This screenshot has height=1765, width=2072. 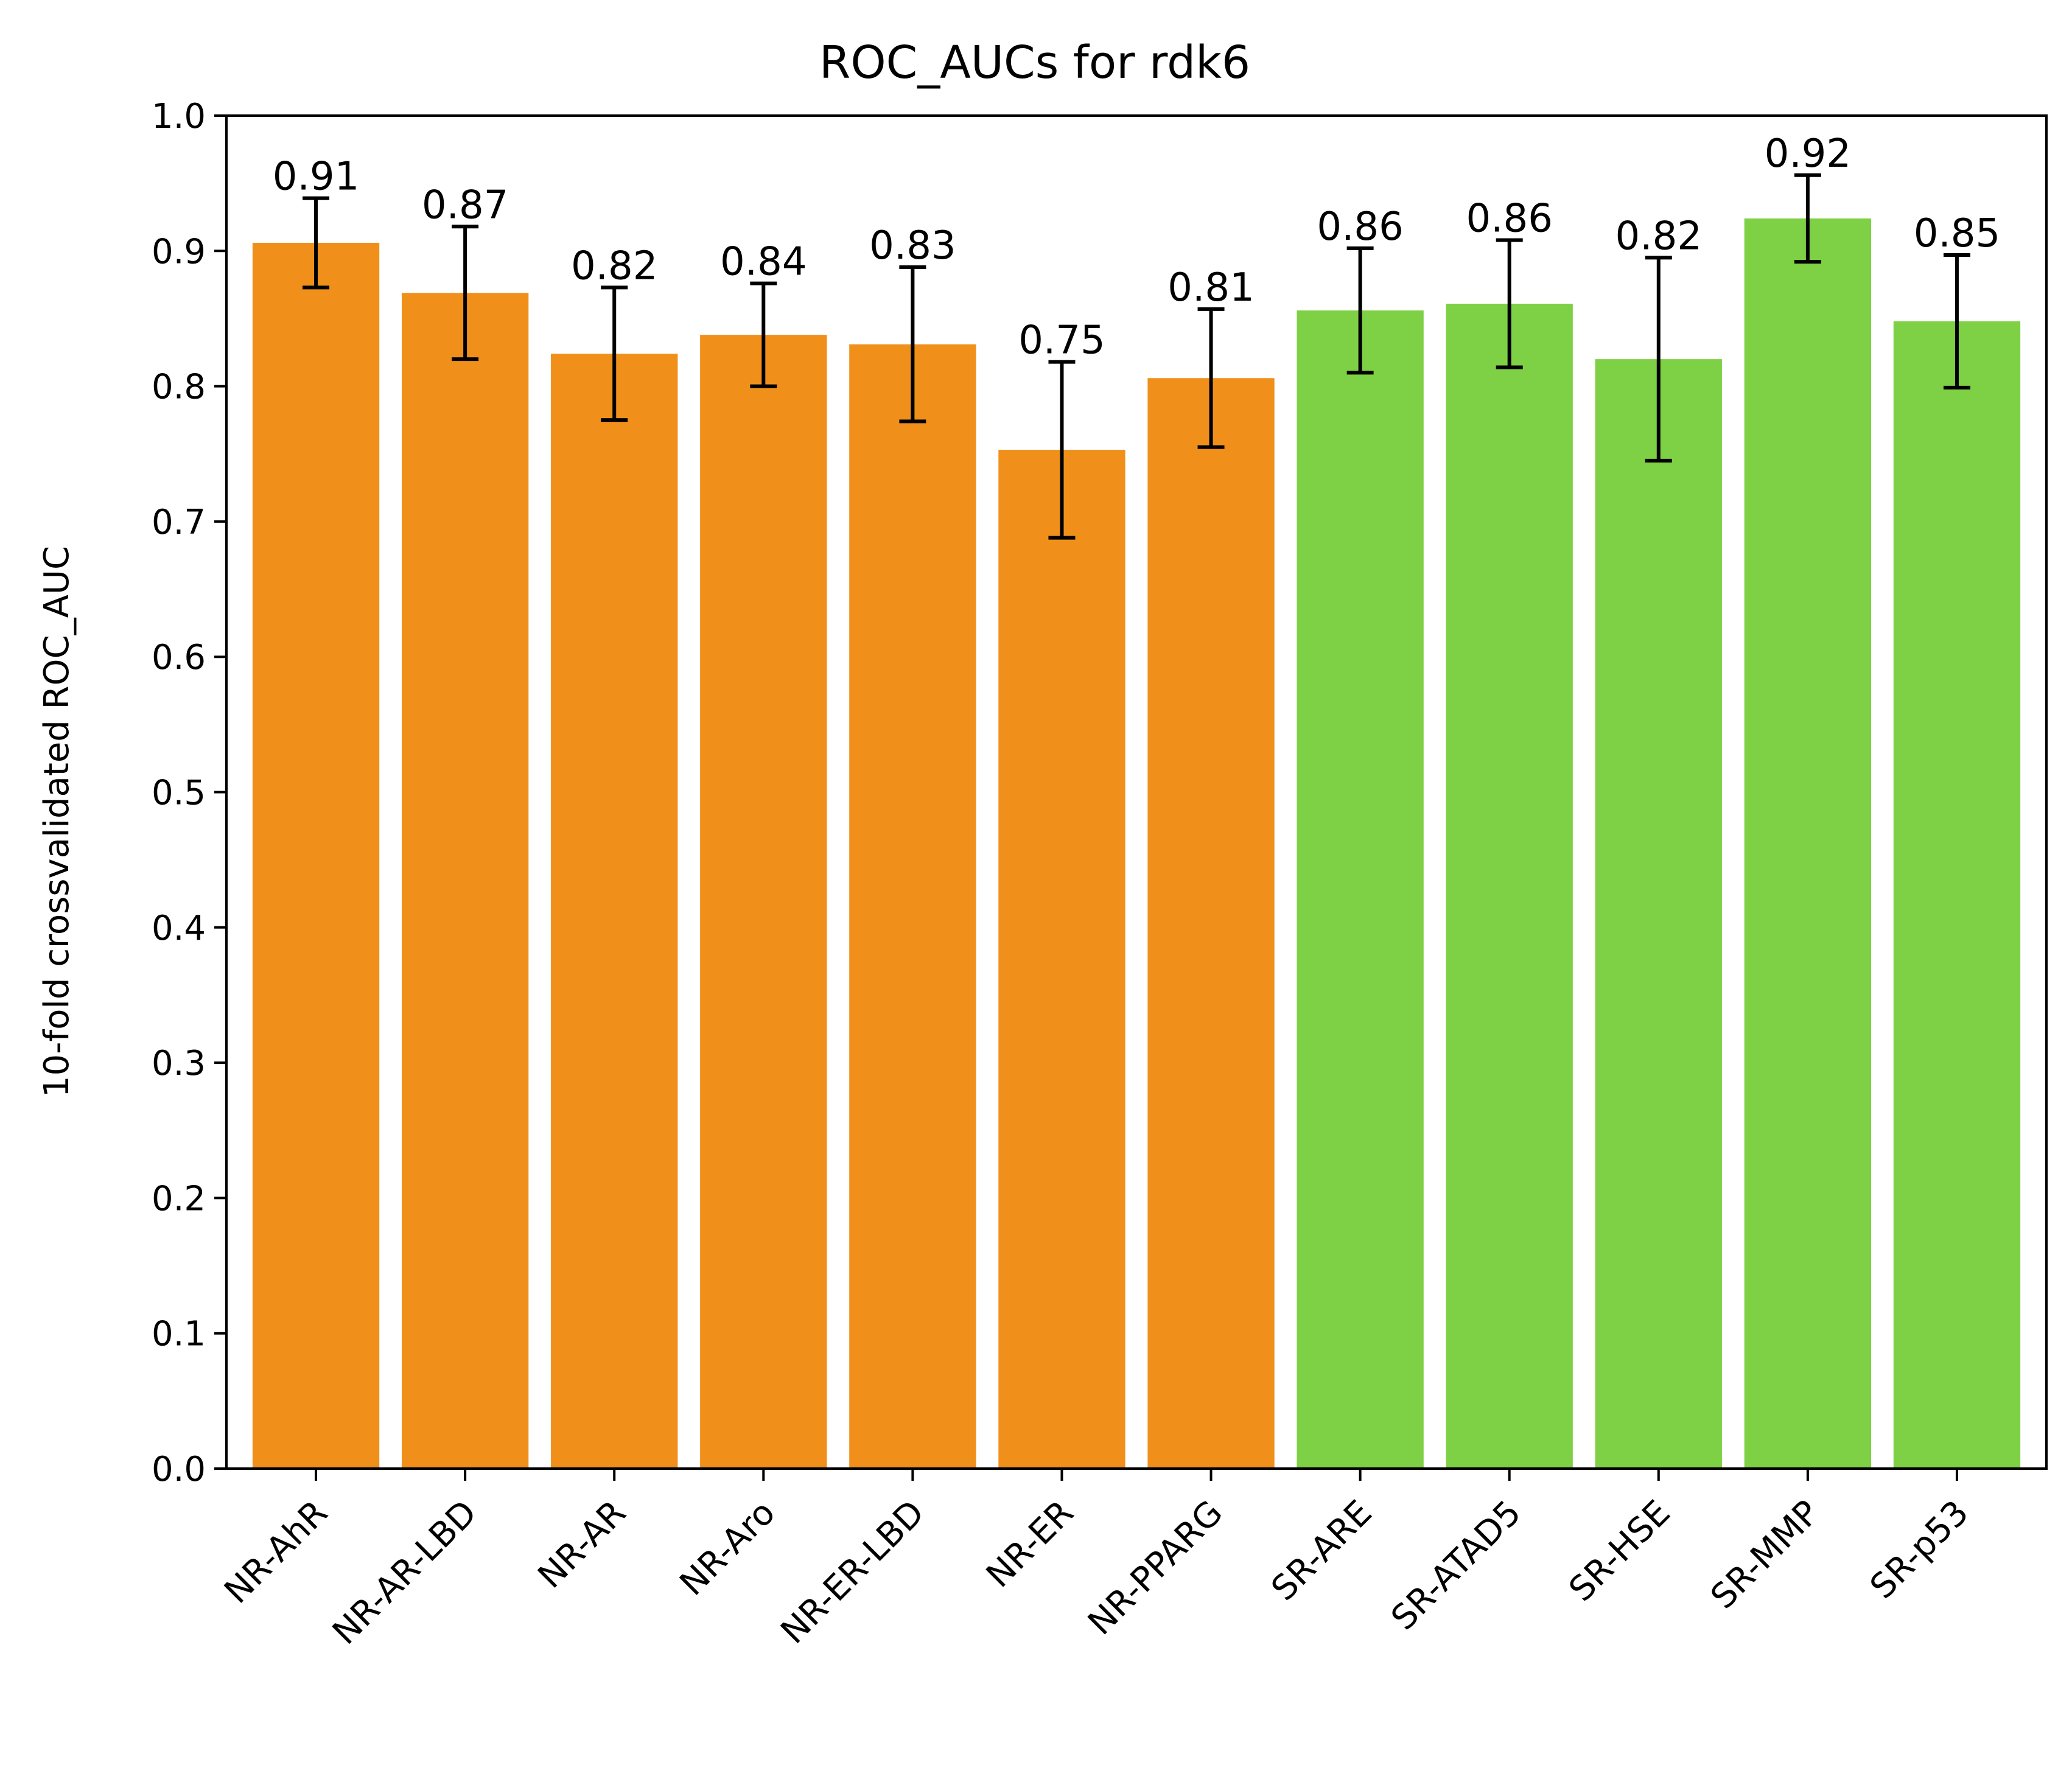 I want to click on bar-SR-ARE, so click(x=1360, y=889).